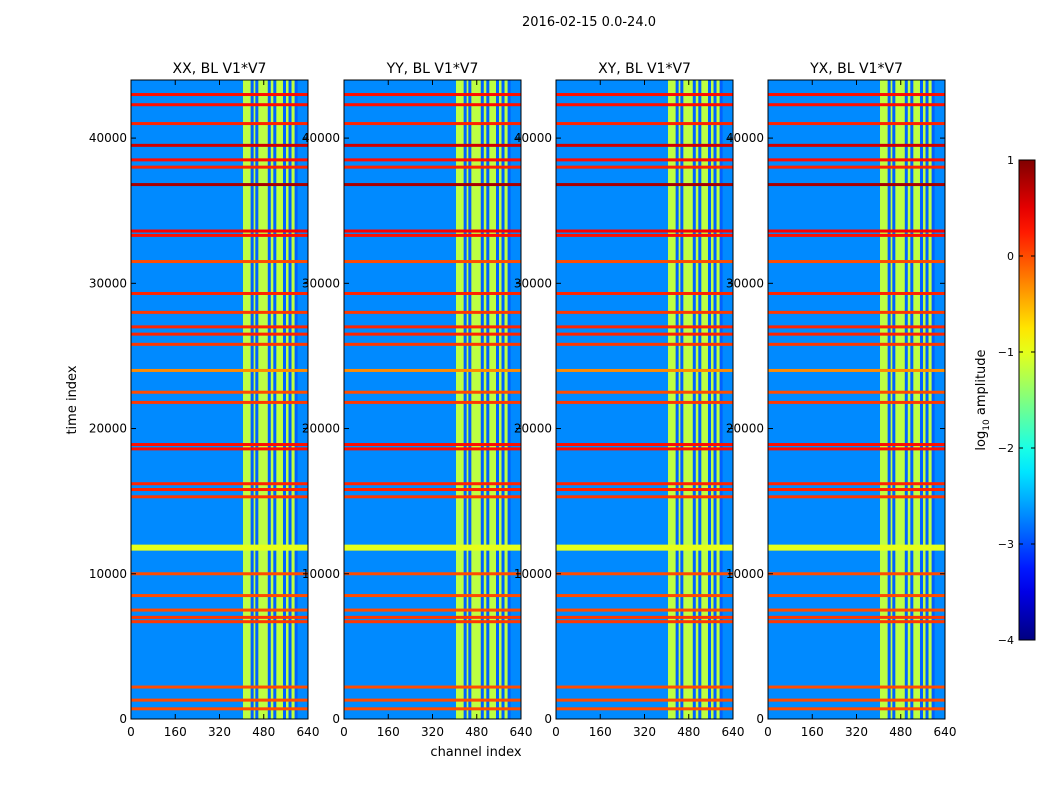 This screenshot has height=804, width=1050. Describe the element at coordinates (1010, 160) in the screenshot. I see `colorbar-tick-label: 1` at that location.